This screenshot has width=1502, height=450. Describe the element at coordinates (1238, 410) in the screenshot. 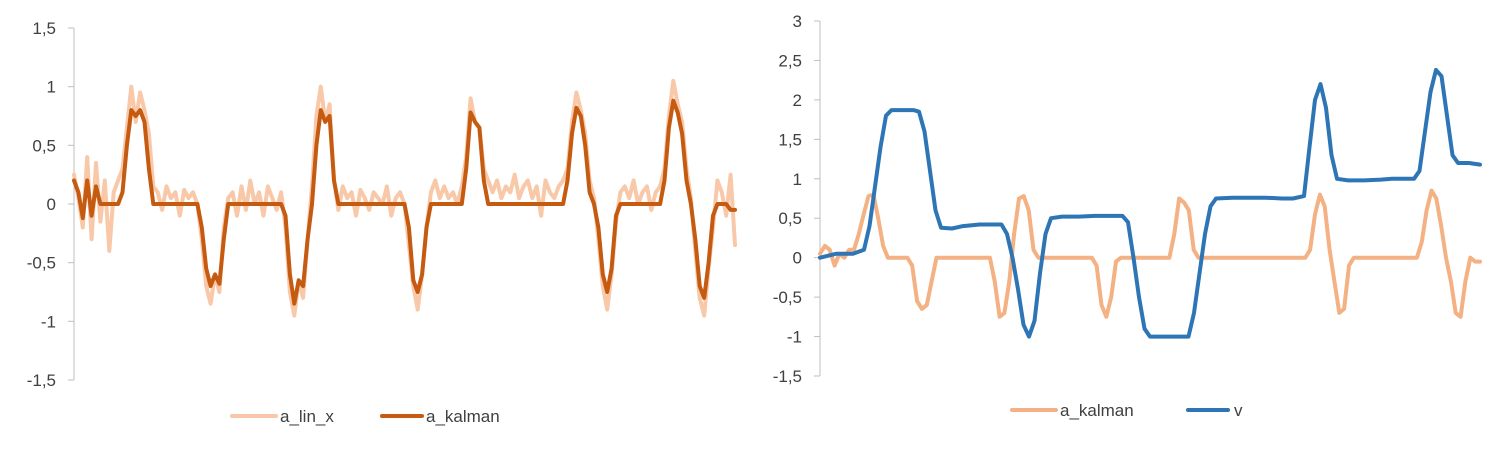

I see `legend-label-v: v` at that location.